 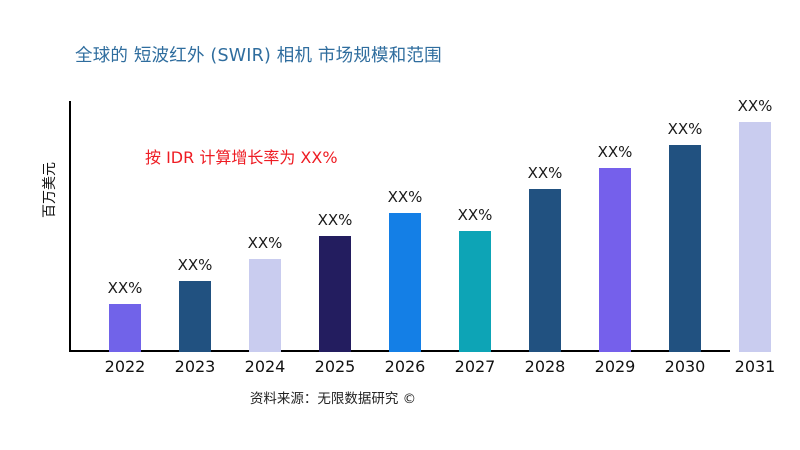 What do you see at coordinates (333, 399) in the screenshot?
I see `source-note: 资料来源：无限数据研究 ©` at bounding box center [333, 399].